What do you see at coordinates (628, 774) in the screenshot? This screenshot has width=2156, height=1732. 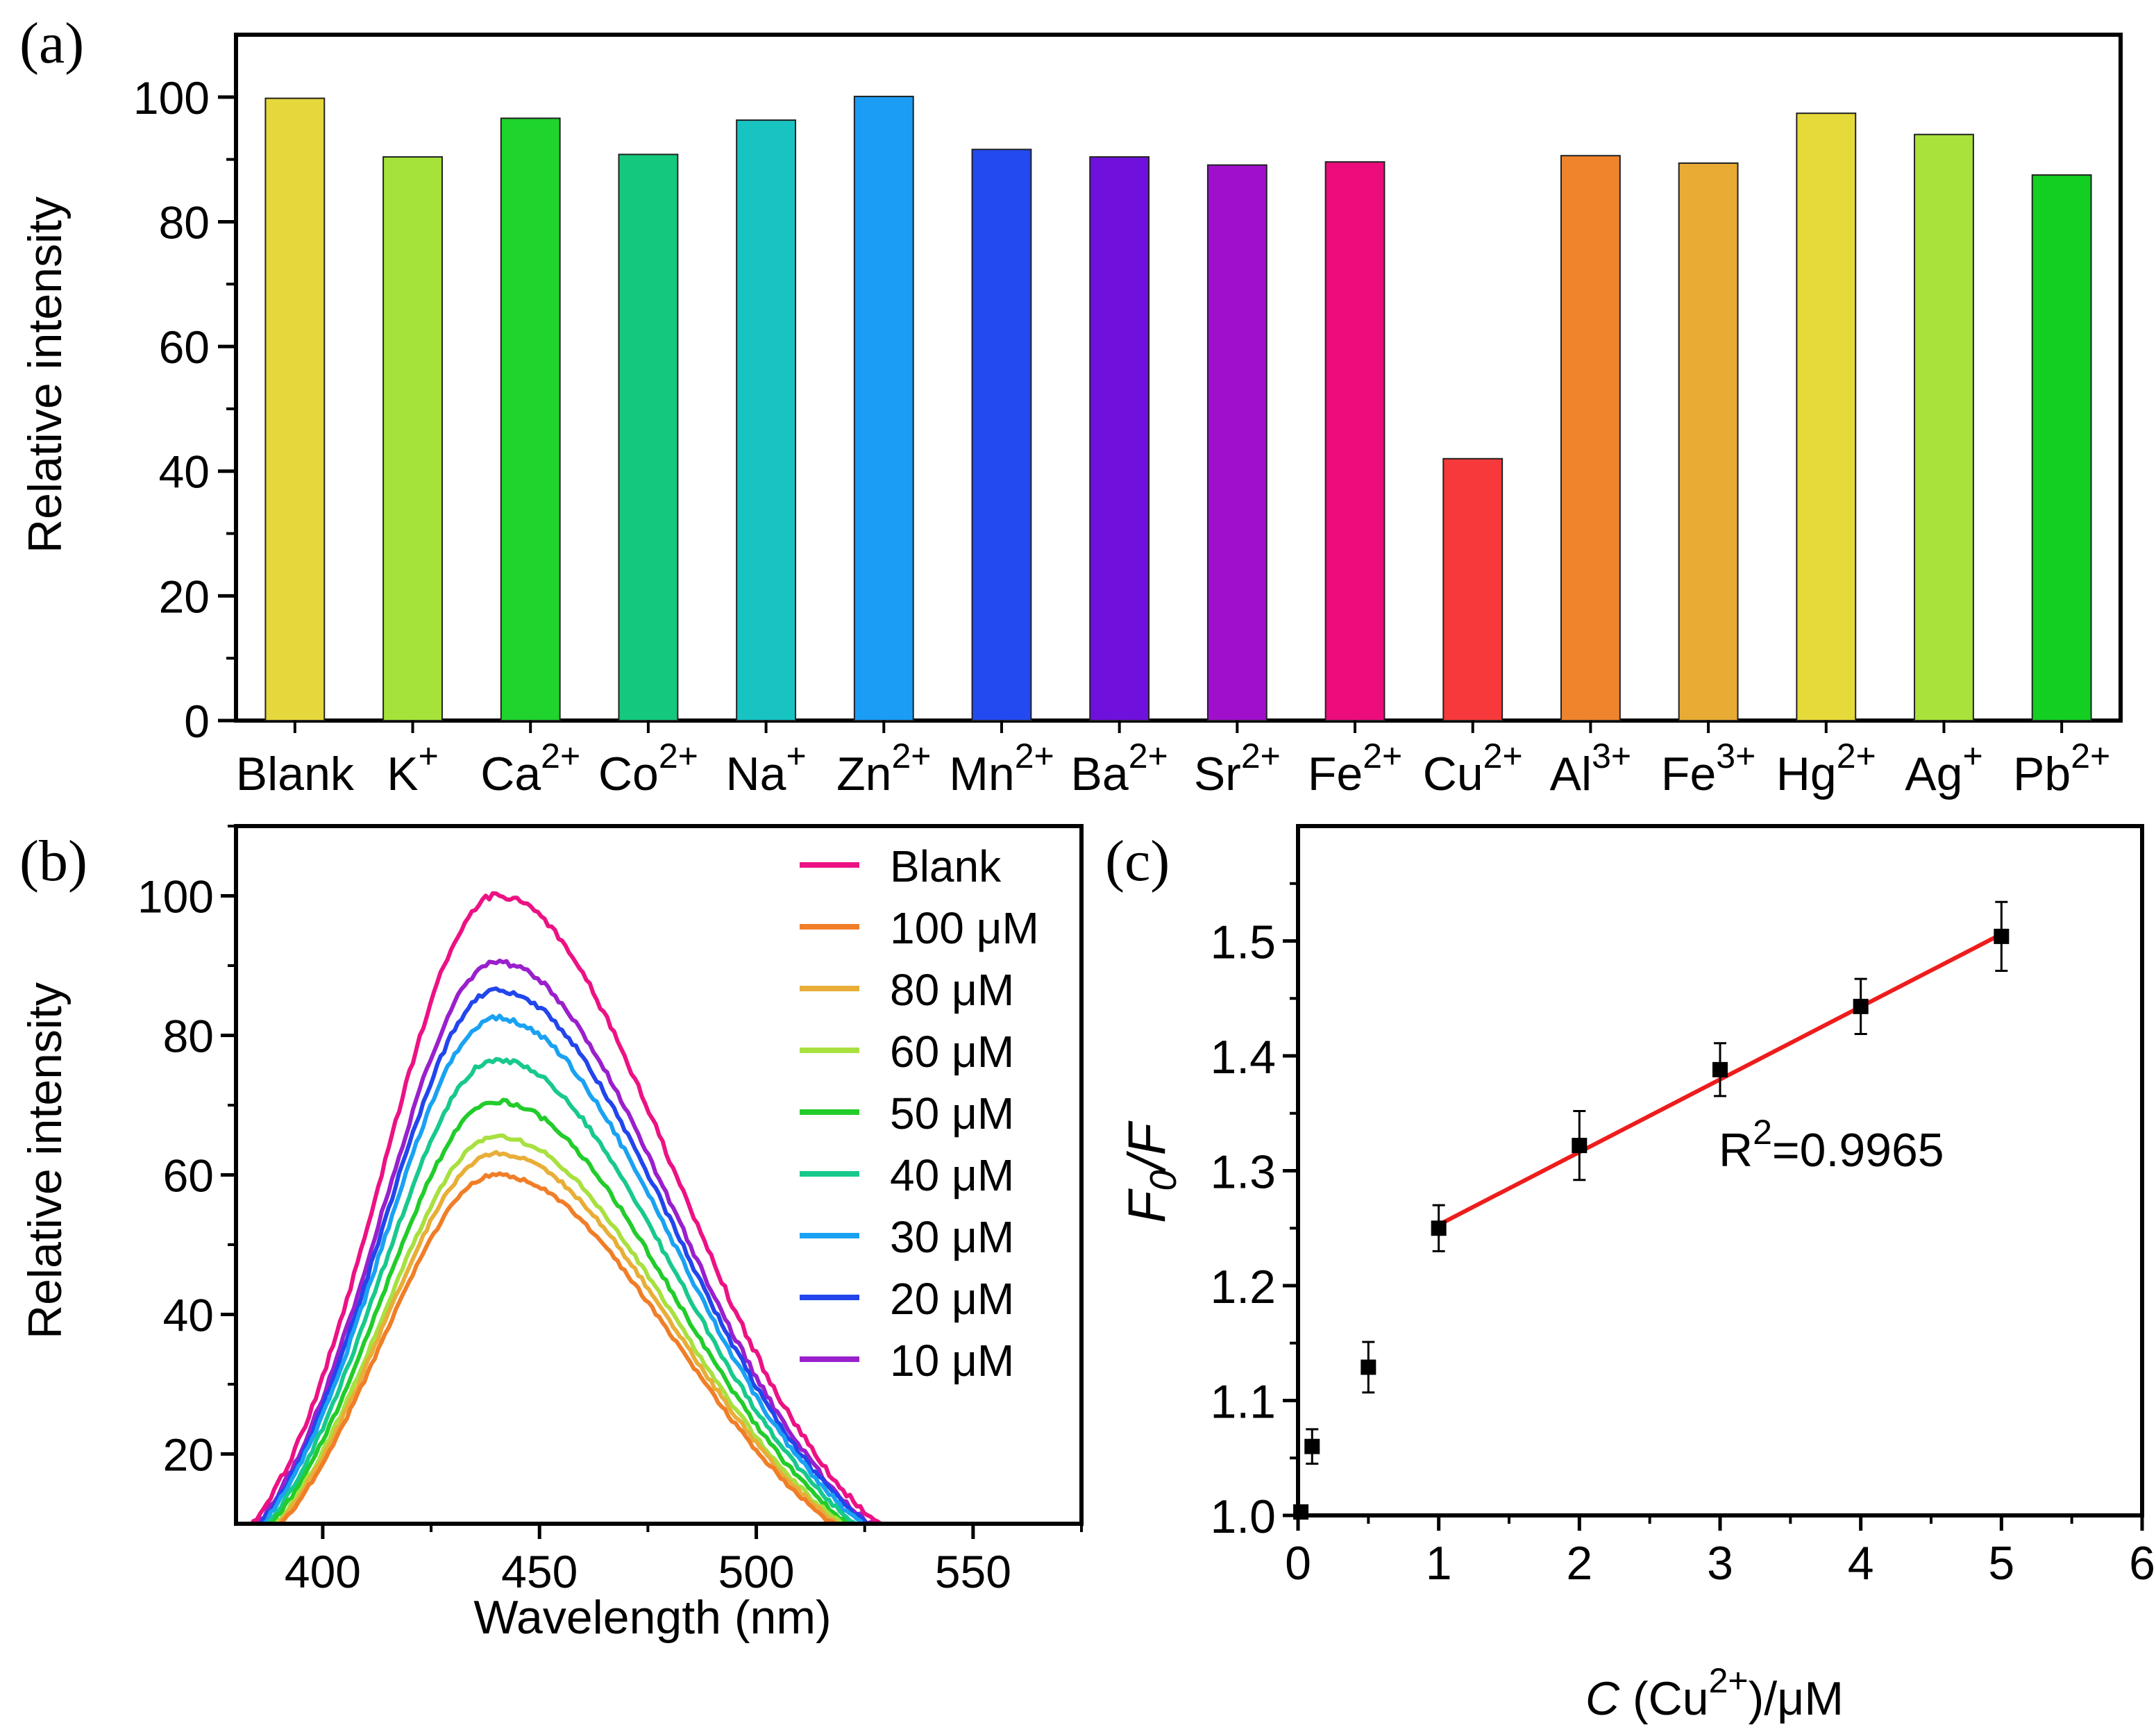 I see `category-base: Co` at bounding box center [628, 774].